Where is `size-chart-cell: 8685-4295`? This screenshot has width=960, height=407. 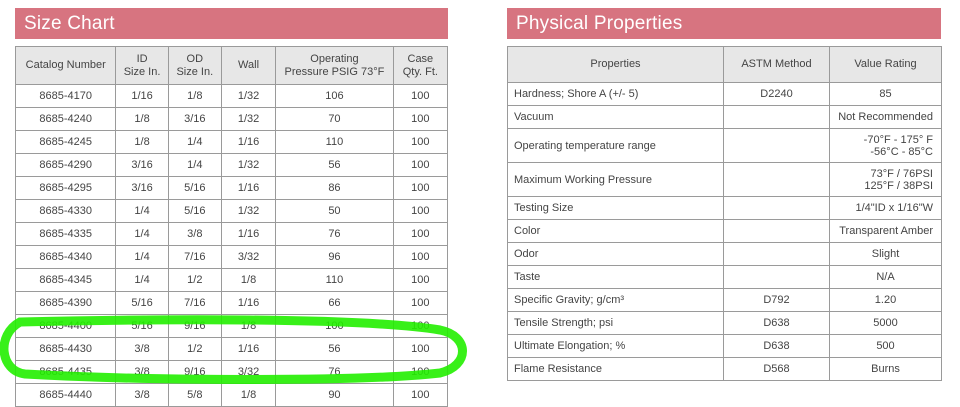 size-chart-cell: 8685-4295 is located at coordinates (65, 188).